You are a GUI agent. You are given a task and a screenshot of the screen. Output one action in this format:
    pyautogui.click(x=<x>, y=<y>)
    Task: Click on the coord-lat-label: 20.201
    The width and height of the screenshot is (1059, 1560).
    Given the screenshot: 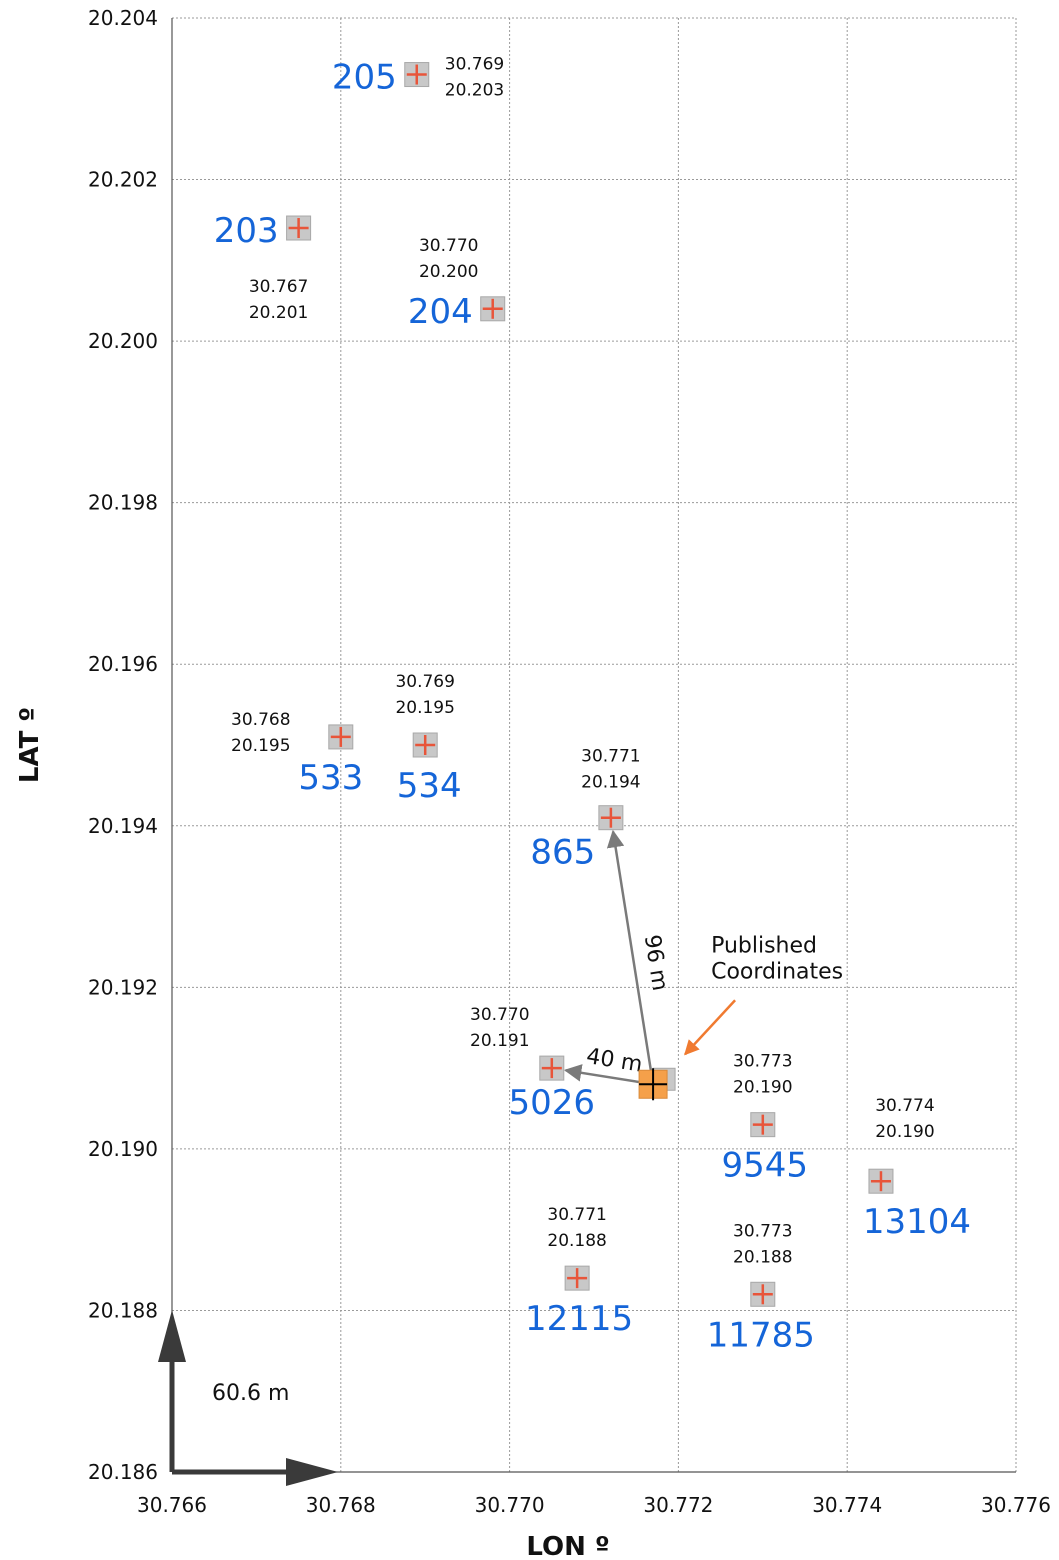 What is the action you would take?
    pyautogui.click(x=278, y=313)
    